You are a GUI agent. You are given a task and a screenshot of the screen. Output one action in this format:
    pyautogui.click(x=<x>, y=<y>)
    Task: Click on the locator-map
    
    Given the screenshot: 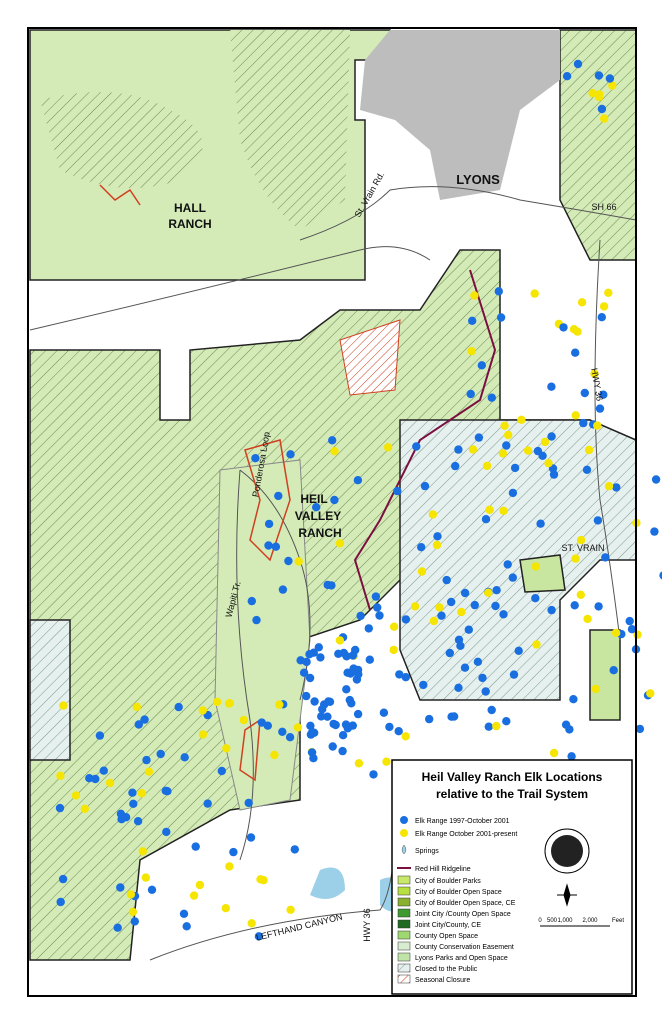 What is the action you would take?
    pyautogui.click(x=567, y=851)
    